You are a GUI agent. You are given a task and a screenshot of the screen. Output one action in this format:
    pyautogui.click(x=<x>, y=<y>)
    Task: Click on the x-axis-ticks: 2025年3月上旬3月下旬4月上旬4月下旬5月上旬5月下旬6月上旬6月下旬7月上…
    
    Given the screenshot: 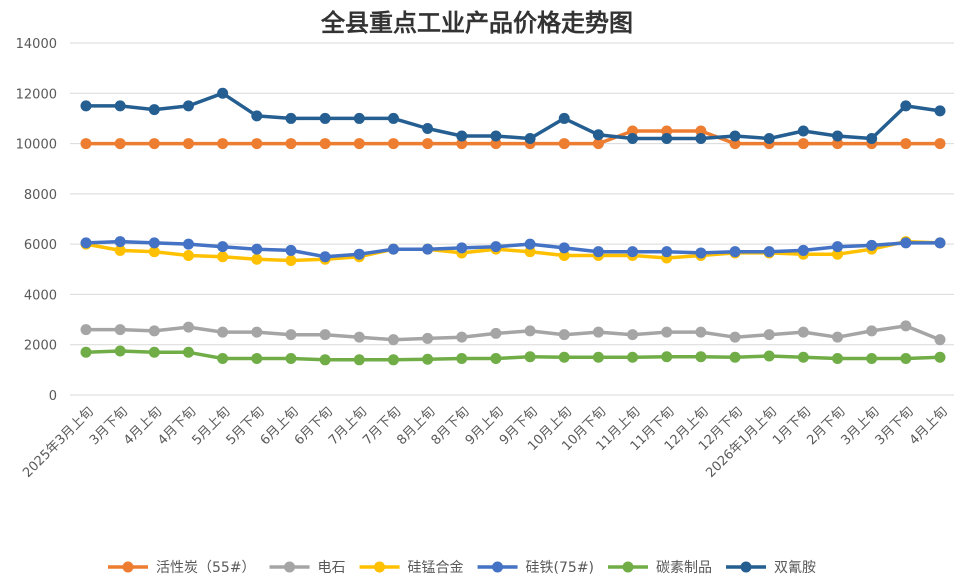 What is the action you would take?
    pyautogui.click(x=485, y=442)
    